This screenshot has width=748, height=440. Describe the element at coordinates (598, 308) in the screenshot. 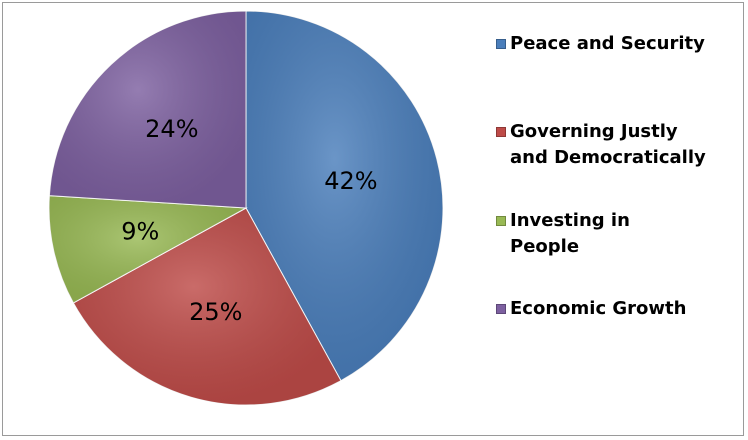

I see `legend-label: Economic Growth` at that location.